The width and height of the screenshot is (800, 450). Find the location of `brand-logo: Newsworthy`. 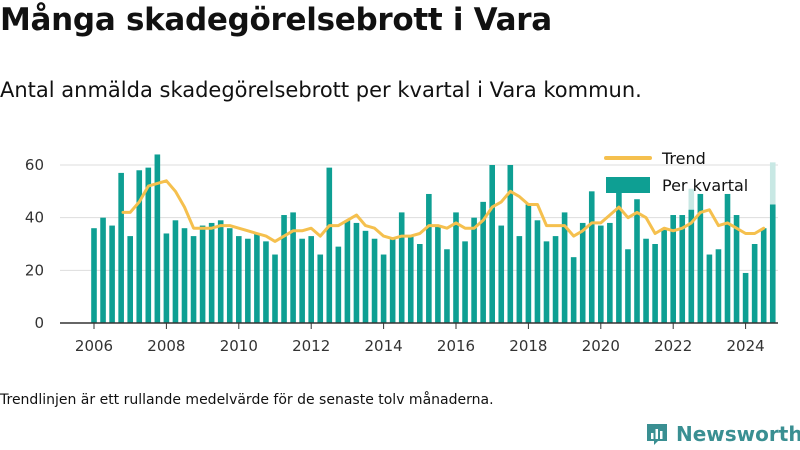

brand-logo: Newsworthy is located at coordinates (722, 434).